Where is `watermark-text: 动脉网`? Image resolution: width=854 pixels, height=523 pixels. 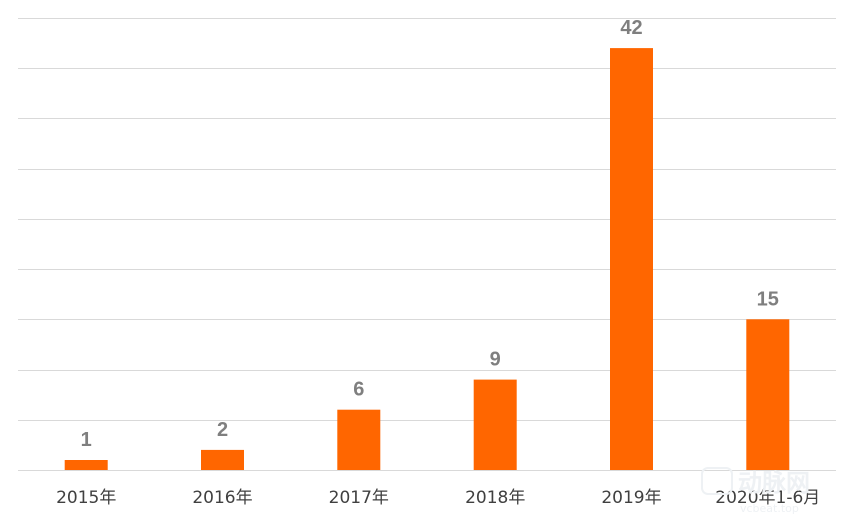
watermark-text: 动脉网 is located at coordinates (774, 483).